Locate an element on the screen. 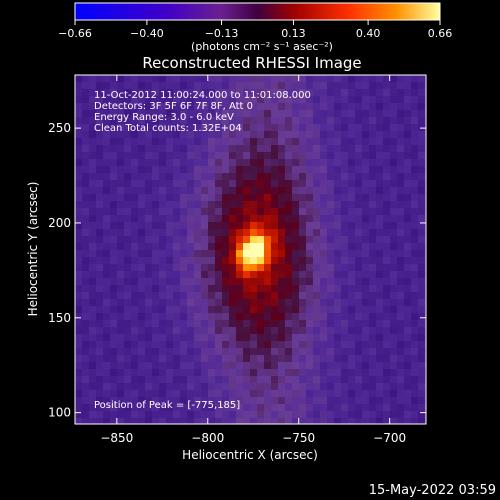  y-tick-label: 100 is located at coordinates (59, 413).